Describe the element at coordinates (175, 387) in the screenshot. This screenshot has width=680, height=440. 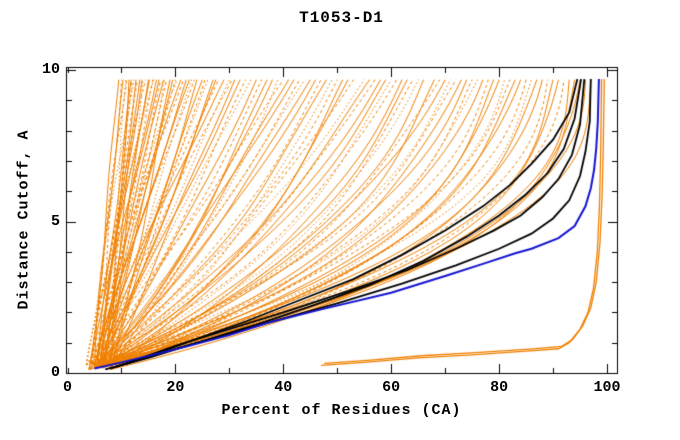
I see `x-tick-label: 20` at that location.